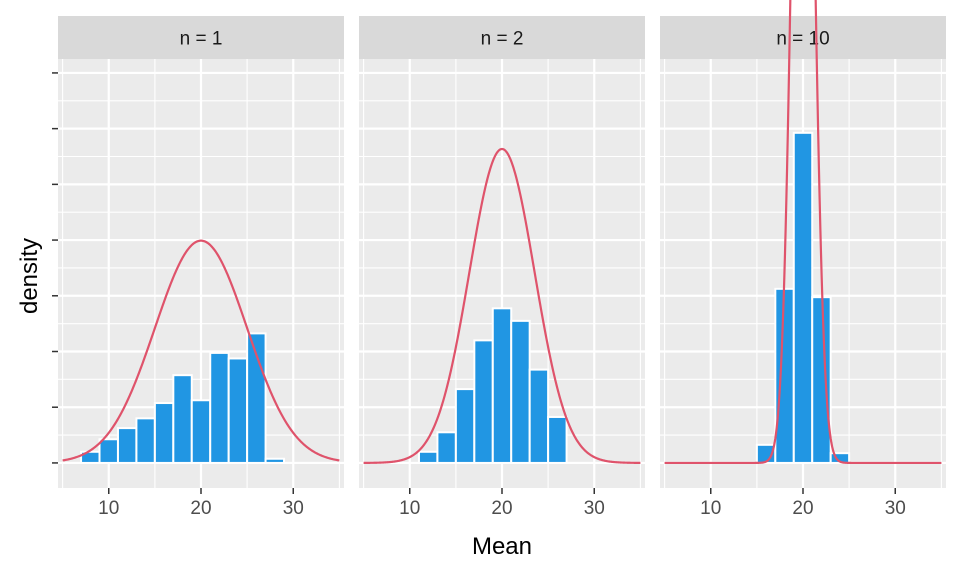 This screenshot has width=960, height=576. I want to click on strip-label: n = 2, so click(502, 39).